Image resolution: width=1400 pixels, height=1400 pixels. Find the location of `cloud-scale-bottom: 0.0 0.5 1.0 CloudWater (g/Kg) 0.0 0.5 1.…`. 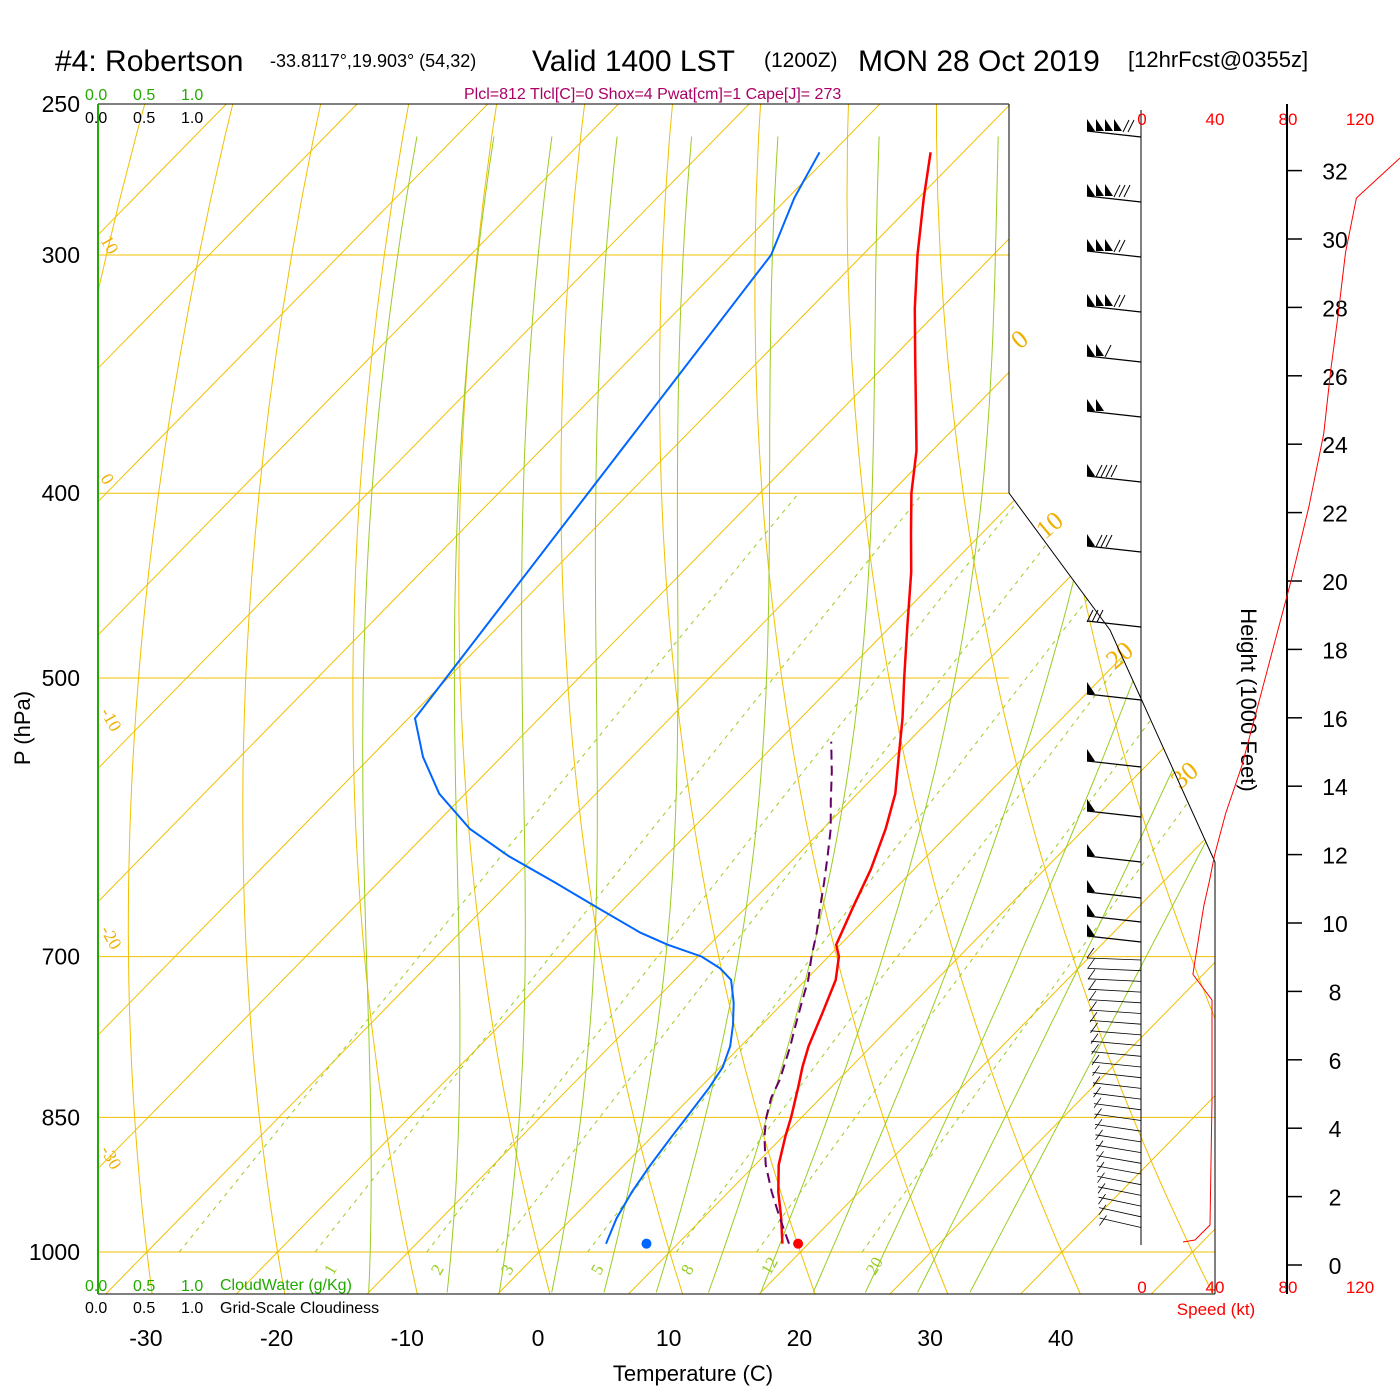

cloud-scale-bottom: 0.0 0.5 1.0 CloudWater (g/Kg) 0.0 0.5 1.… is located at coordinates (232, 1297).